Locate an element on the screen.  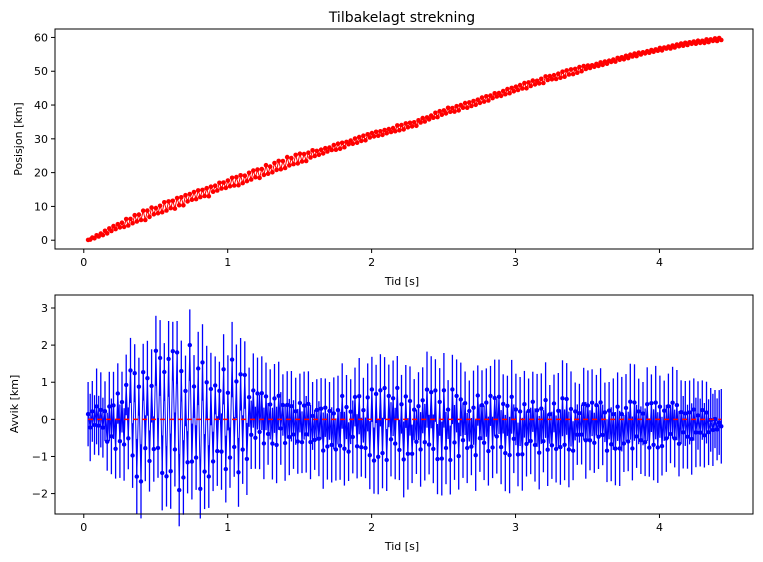
deviation-xtick-label: 3 is located at coordinates (515, 527).